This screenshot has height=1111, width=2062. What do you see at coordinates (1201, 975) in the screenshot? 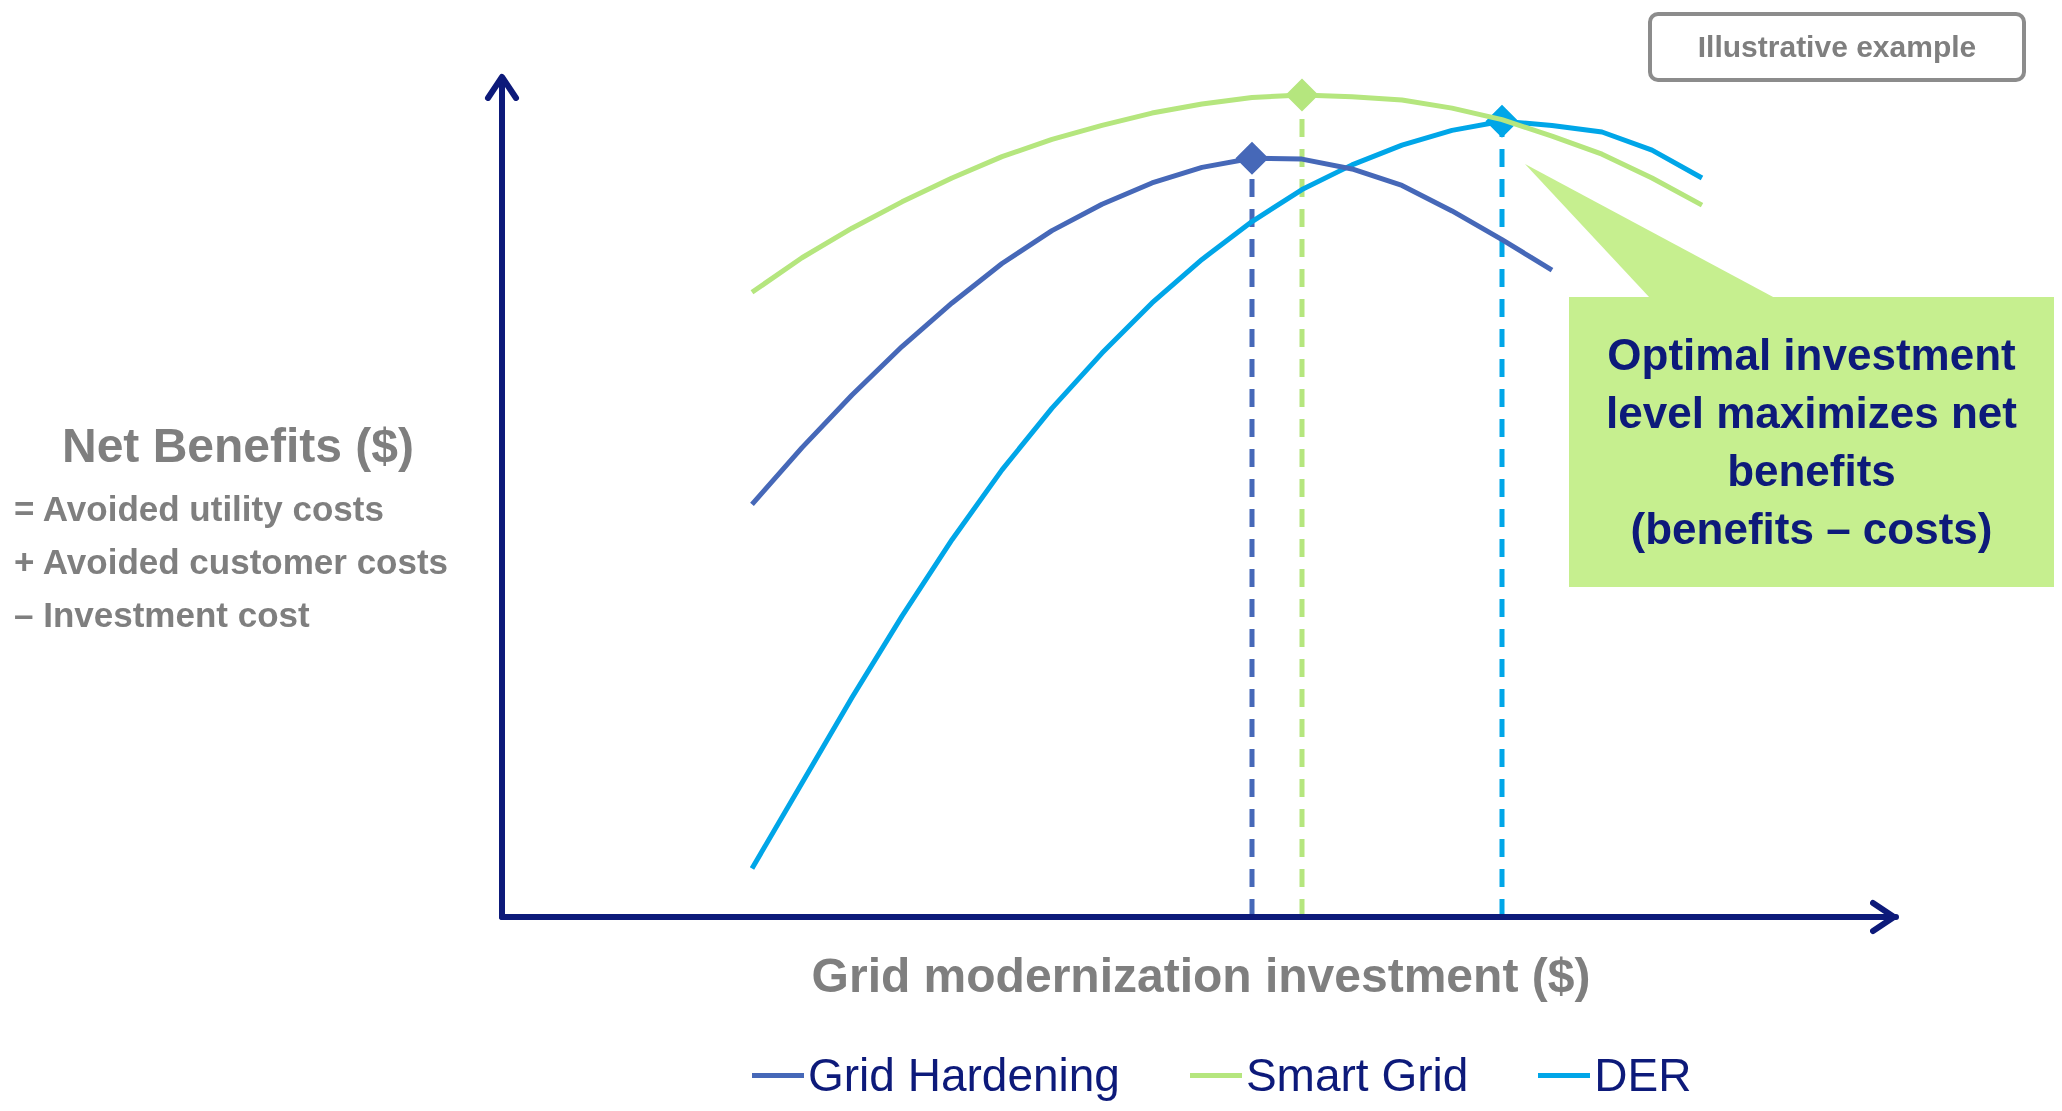
I see `x-axis-title: Grid modernization investment ($)` at bounding box center [1201, 975].